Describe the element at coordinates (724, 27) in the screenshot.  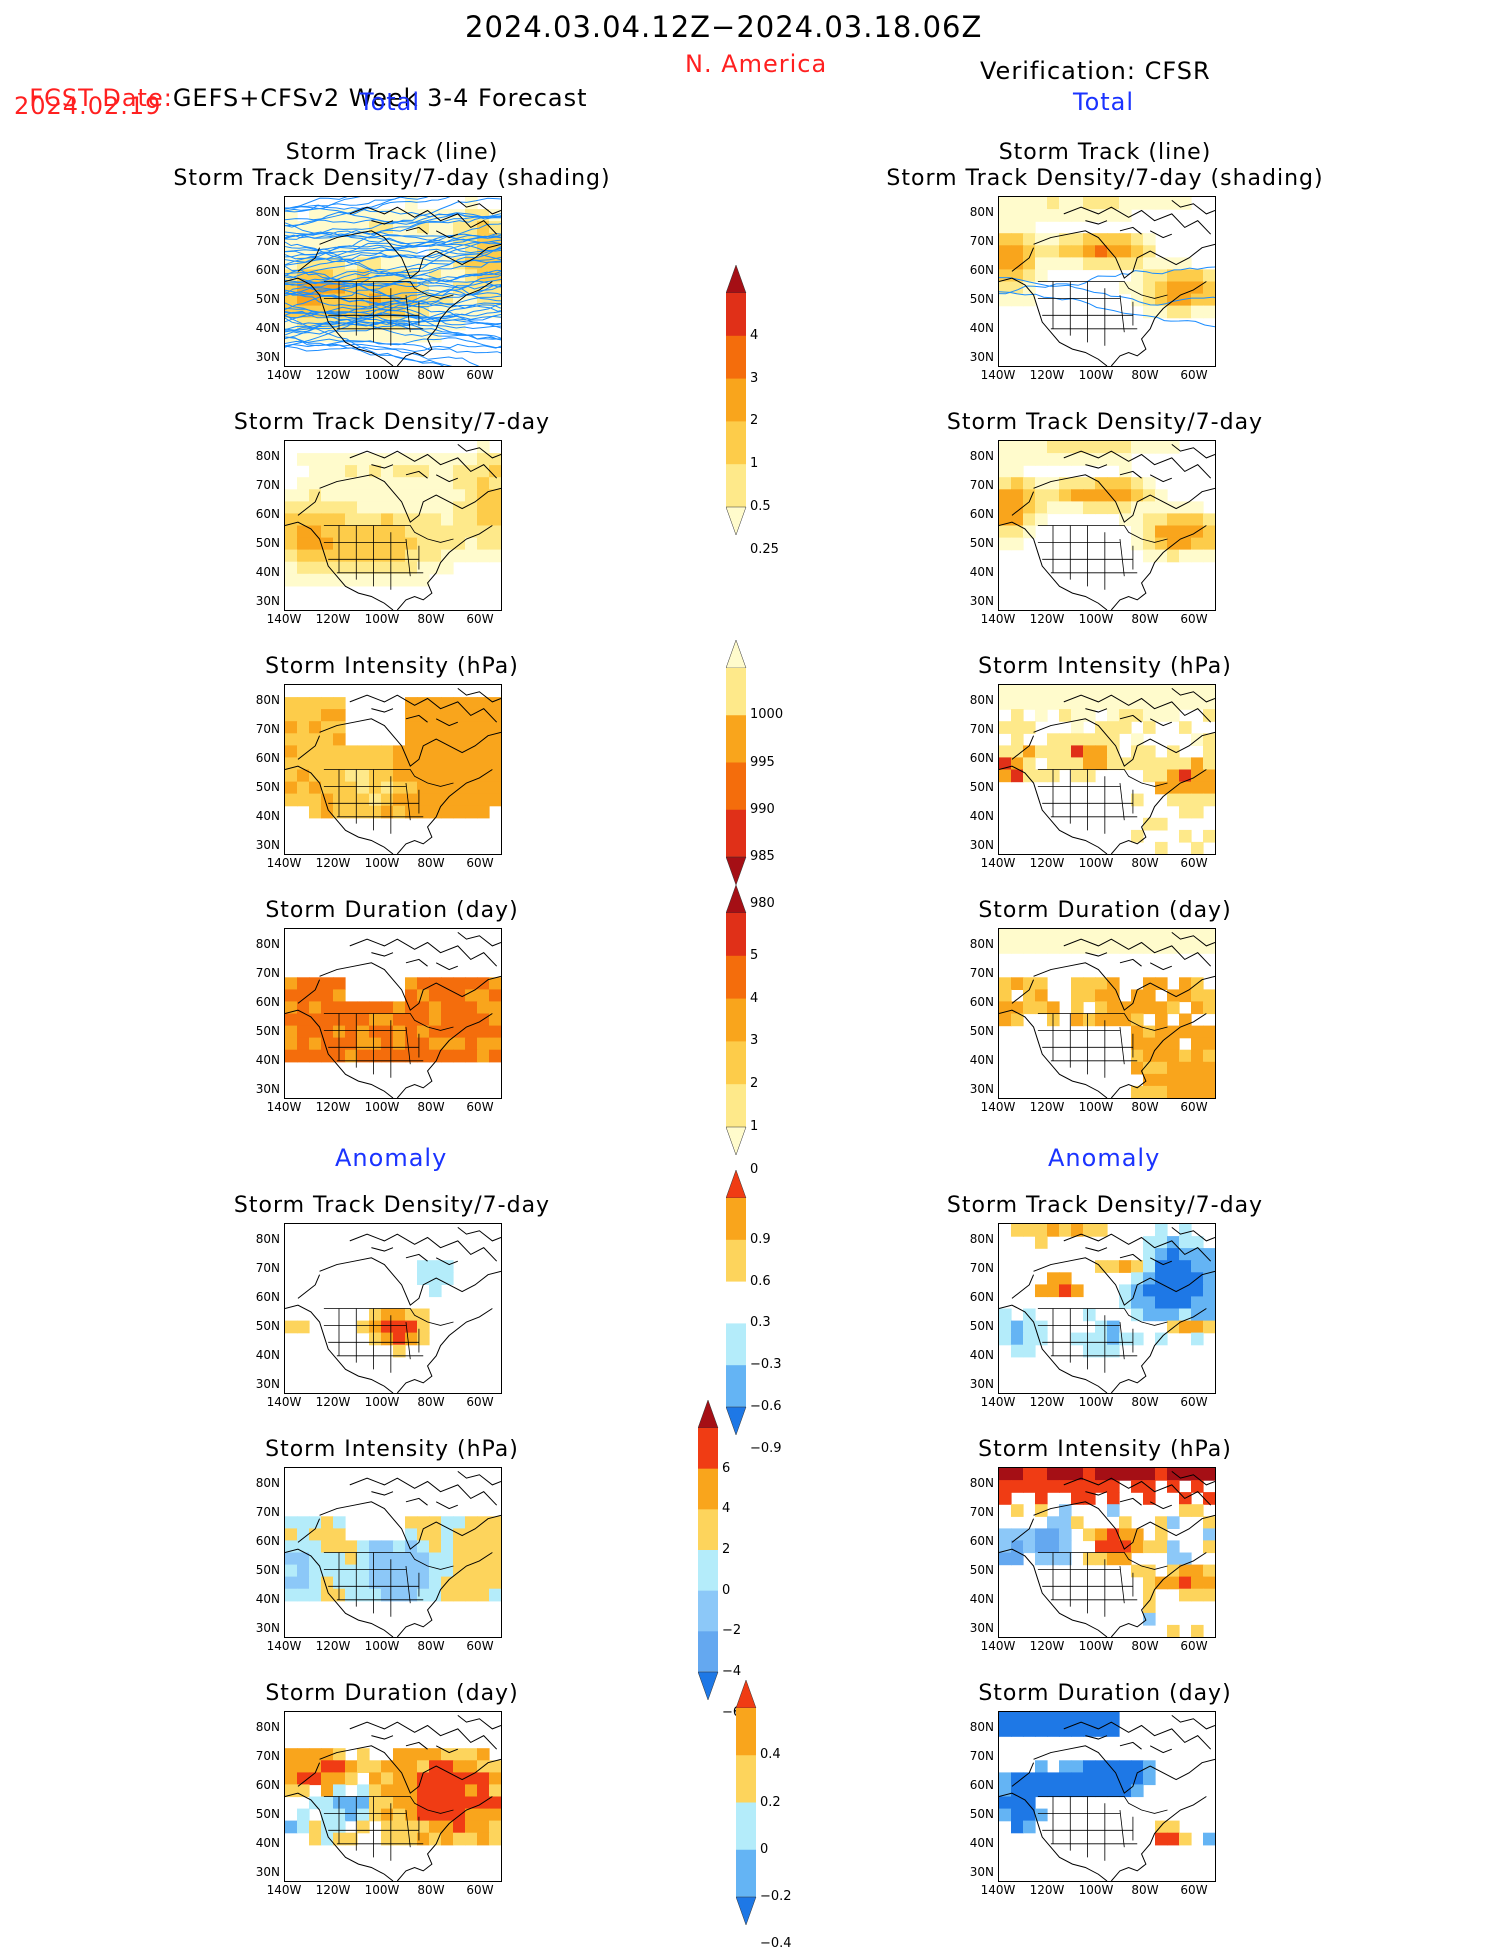
I see `period-title: 2024.03.04.12Z−2024.03.18.06Z` at that location.